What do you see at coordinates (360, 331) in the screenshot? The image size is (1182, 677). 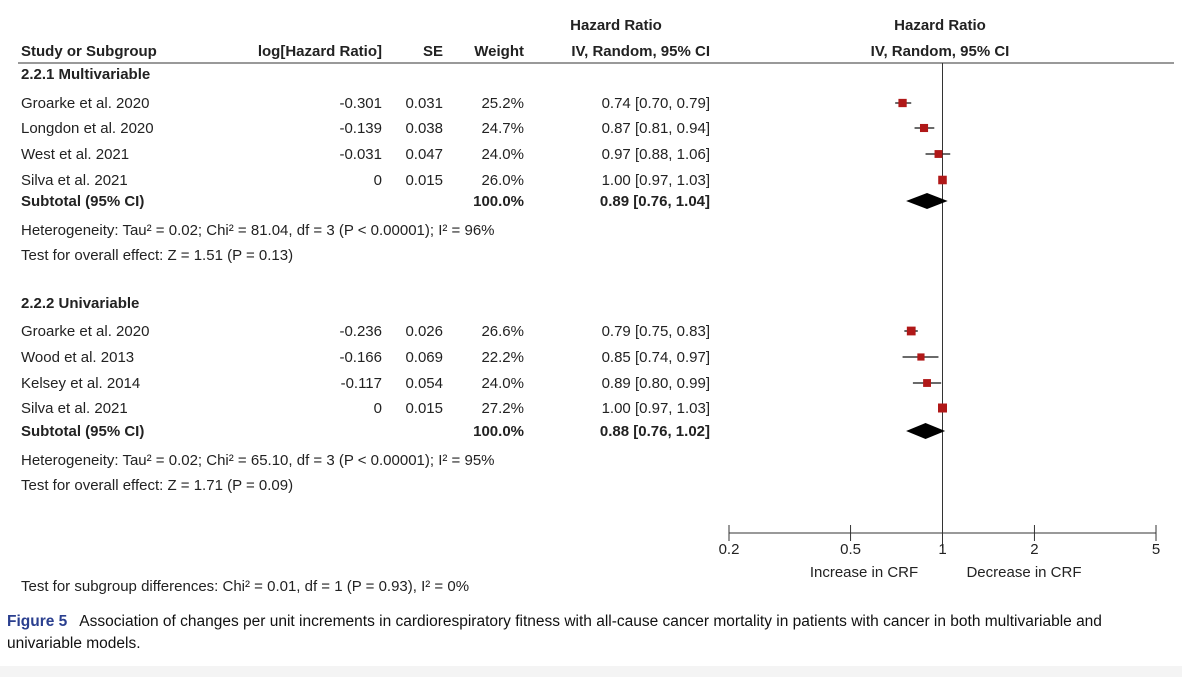 I see `study-log-hr: -0.236` at bounding box center [360, 331].